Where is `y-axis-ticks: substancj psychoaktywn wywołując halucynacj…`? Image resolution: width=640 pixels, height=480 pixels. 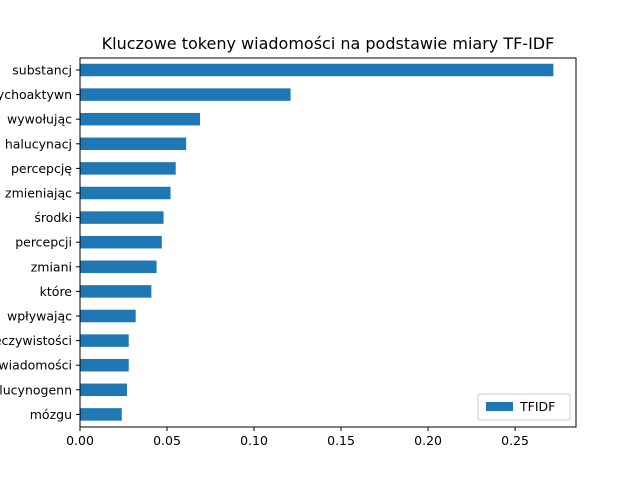
y-axis-ticks: substancj psychoaktywn wywołując halucynacj… is located at coordinates (40, 242).